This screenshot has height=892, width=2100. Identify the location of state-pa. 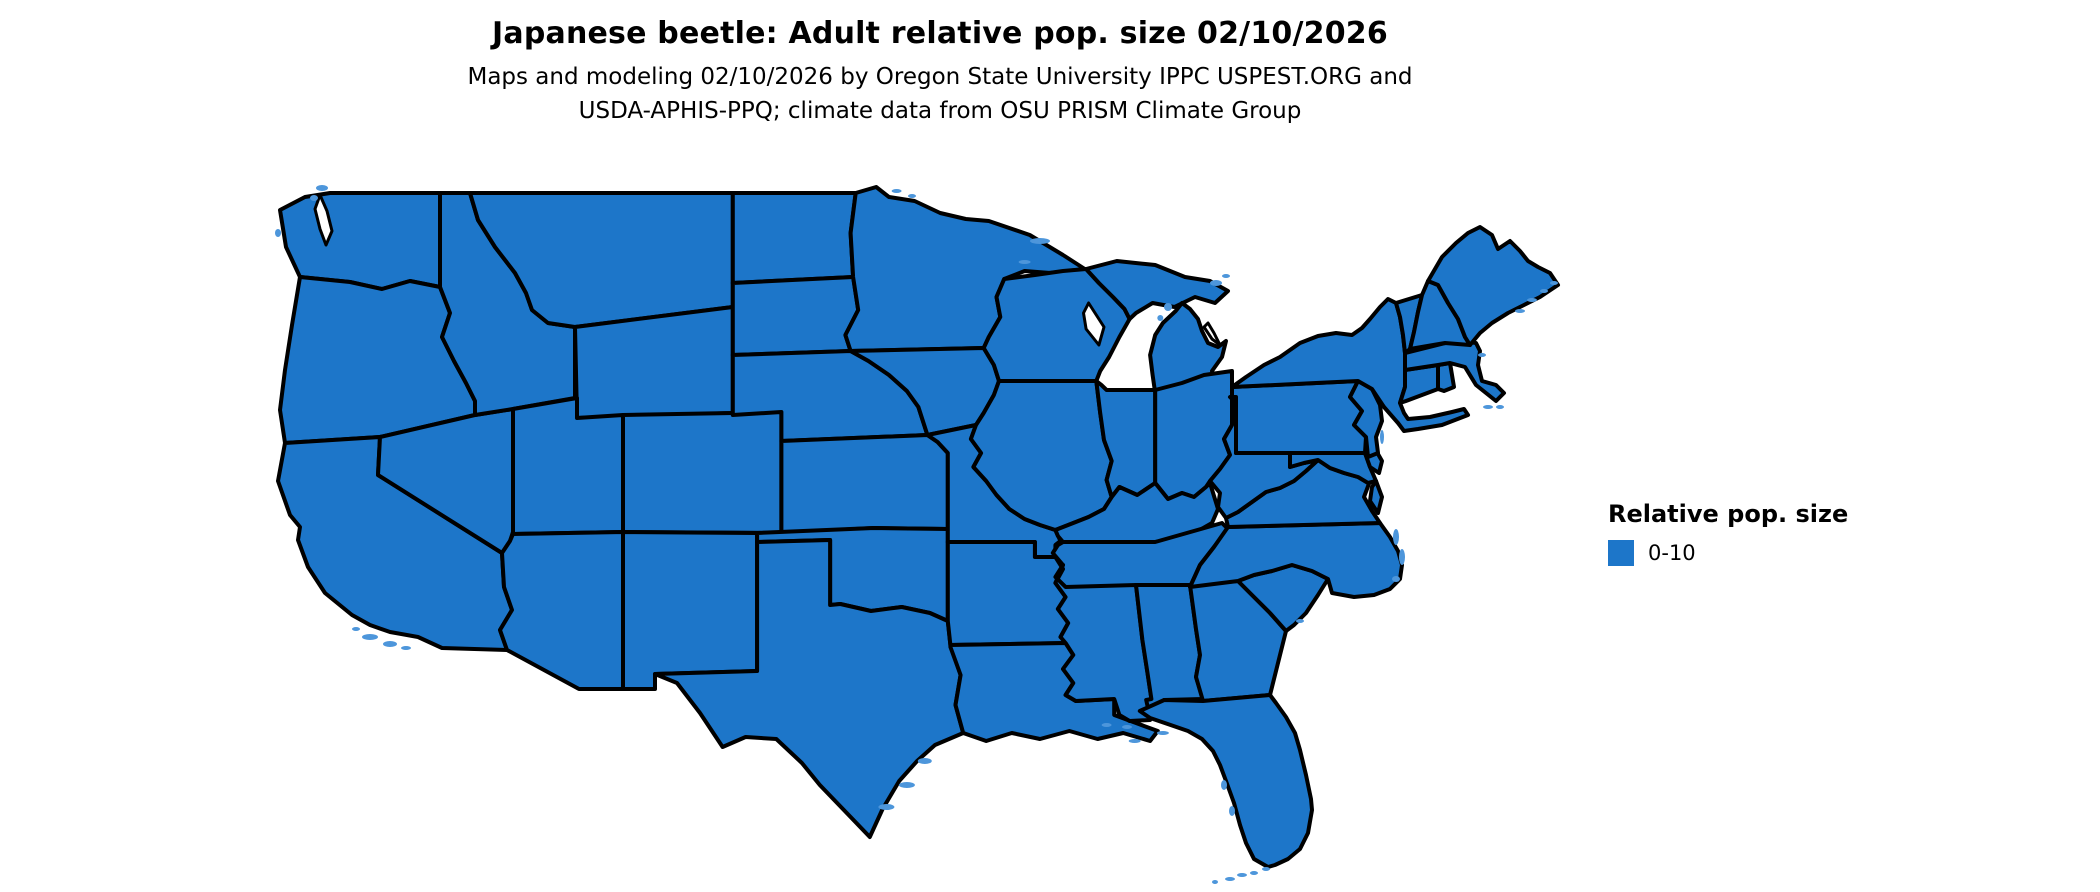
(1299, 417).